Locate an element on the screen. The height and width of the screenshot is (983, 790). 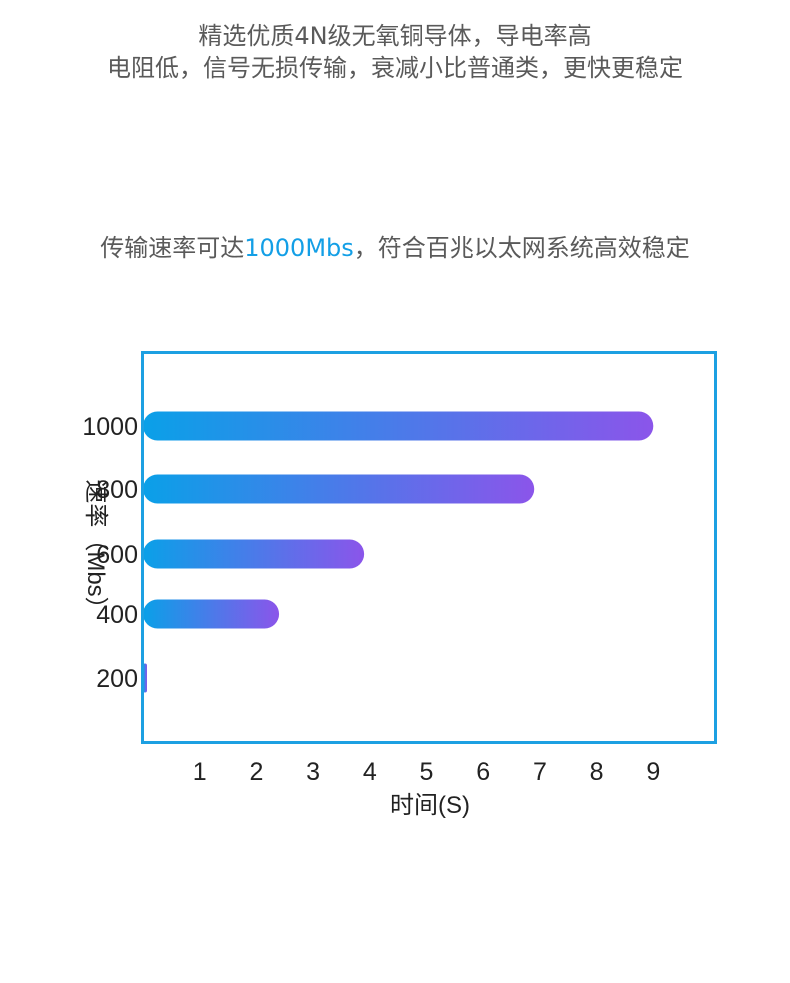
x-tick-6: 6 is located at coordinates (483, 772).